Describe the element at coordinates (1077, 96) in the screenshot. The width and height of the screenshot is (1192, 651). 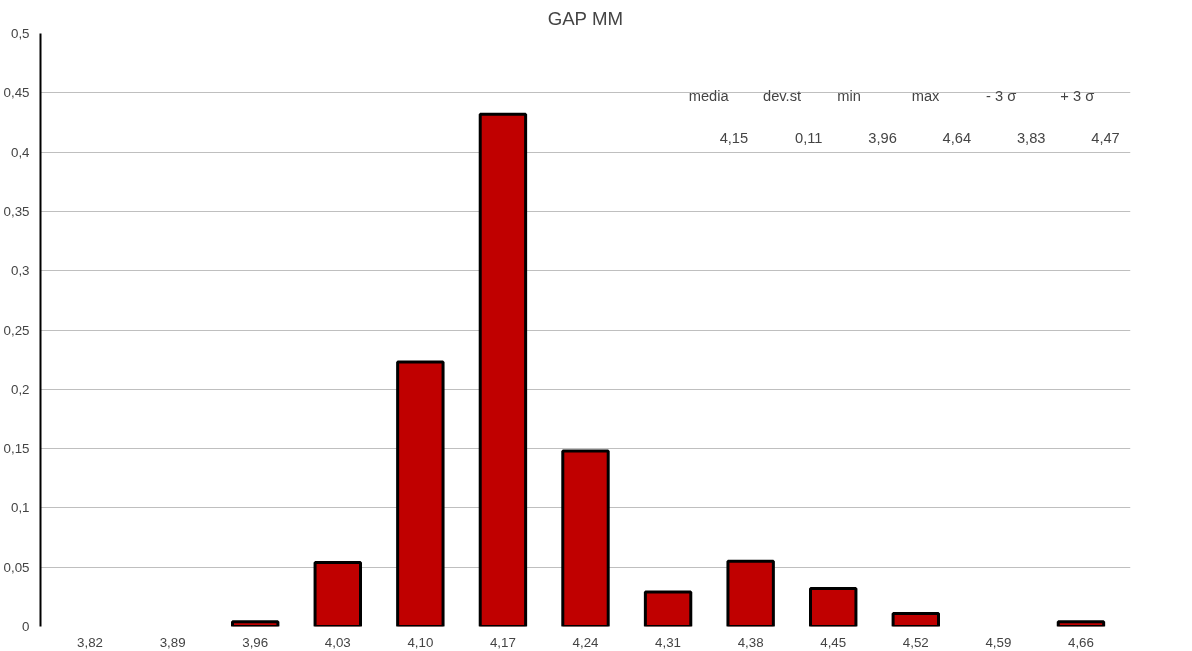
I see `annotation: + 3 σ` at that location.